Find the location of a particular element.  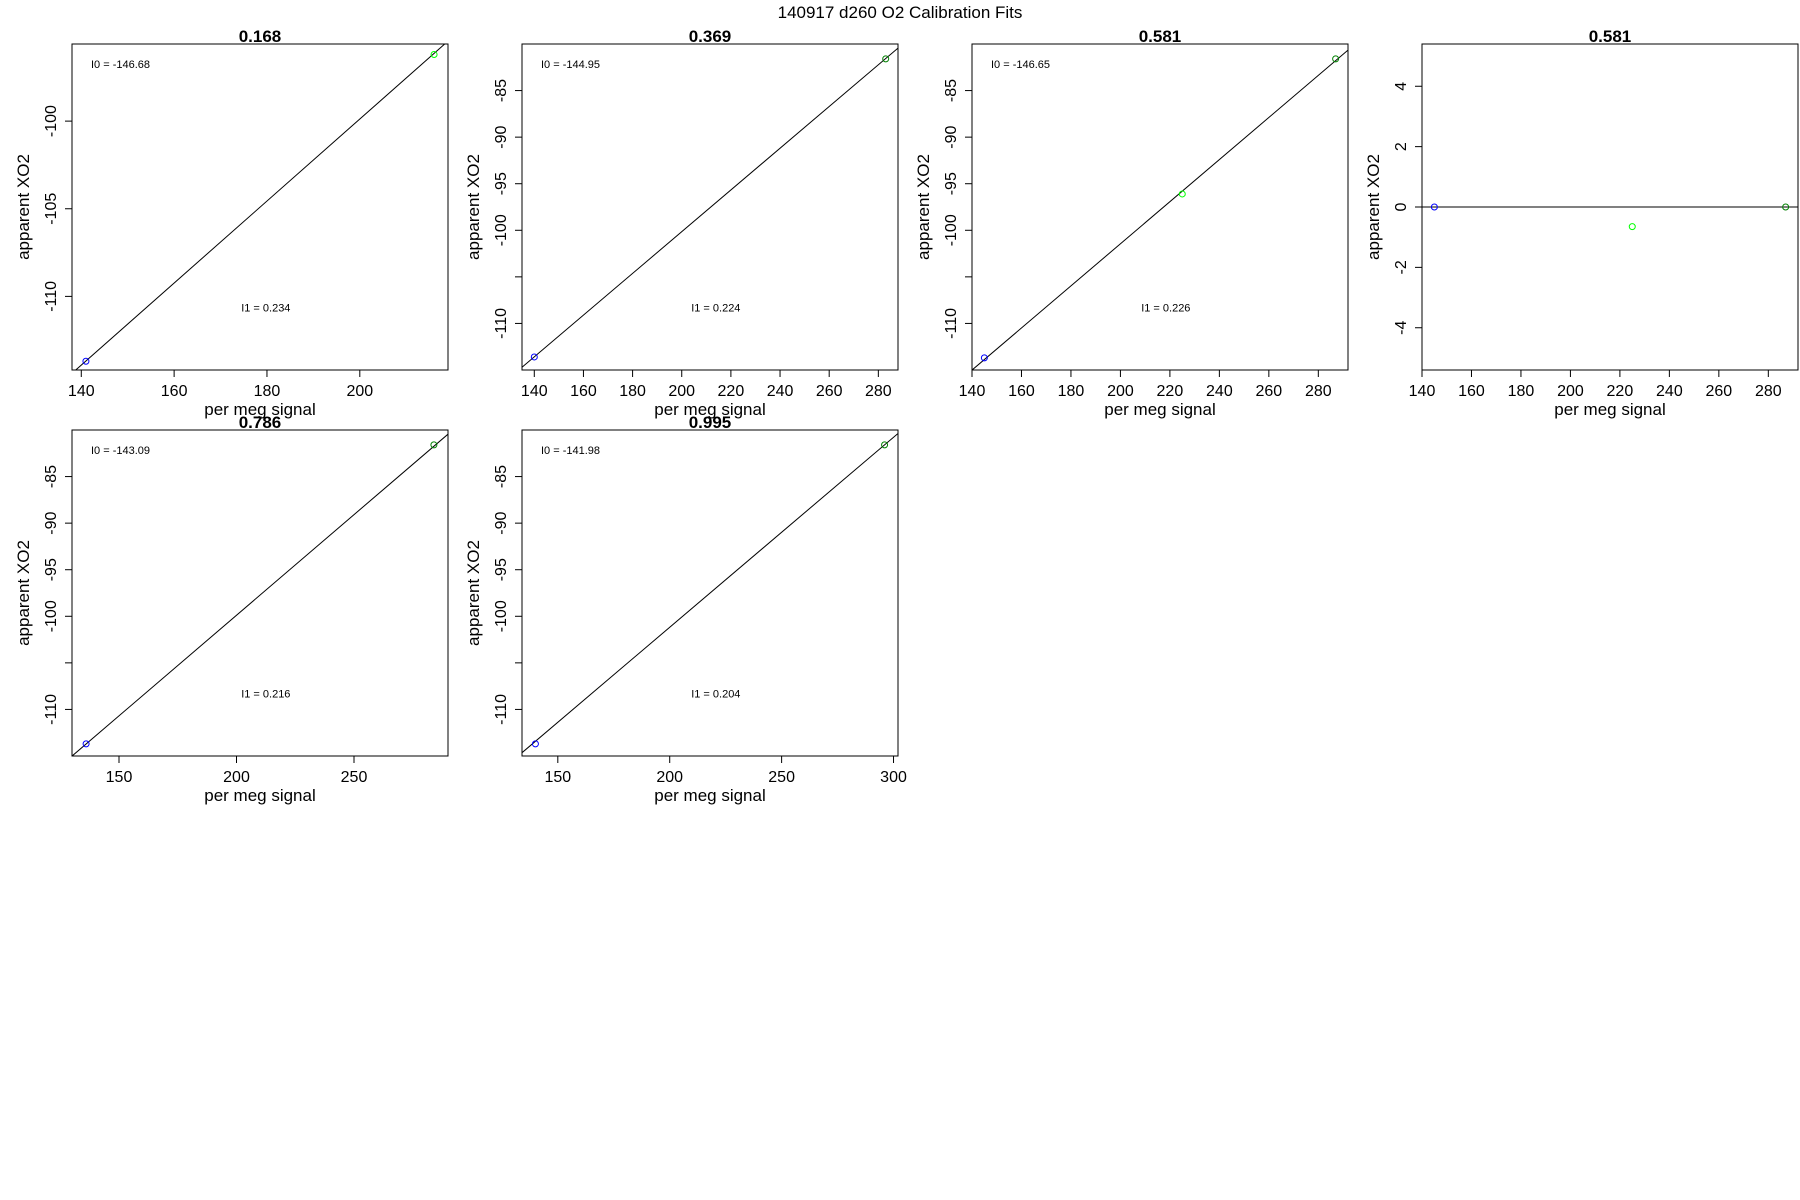

y-tick-label: 4 is located at coordinates (1401, 86).